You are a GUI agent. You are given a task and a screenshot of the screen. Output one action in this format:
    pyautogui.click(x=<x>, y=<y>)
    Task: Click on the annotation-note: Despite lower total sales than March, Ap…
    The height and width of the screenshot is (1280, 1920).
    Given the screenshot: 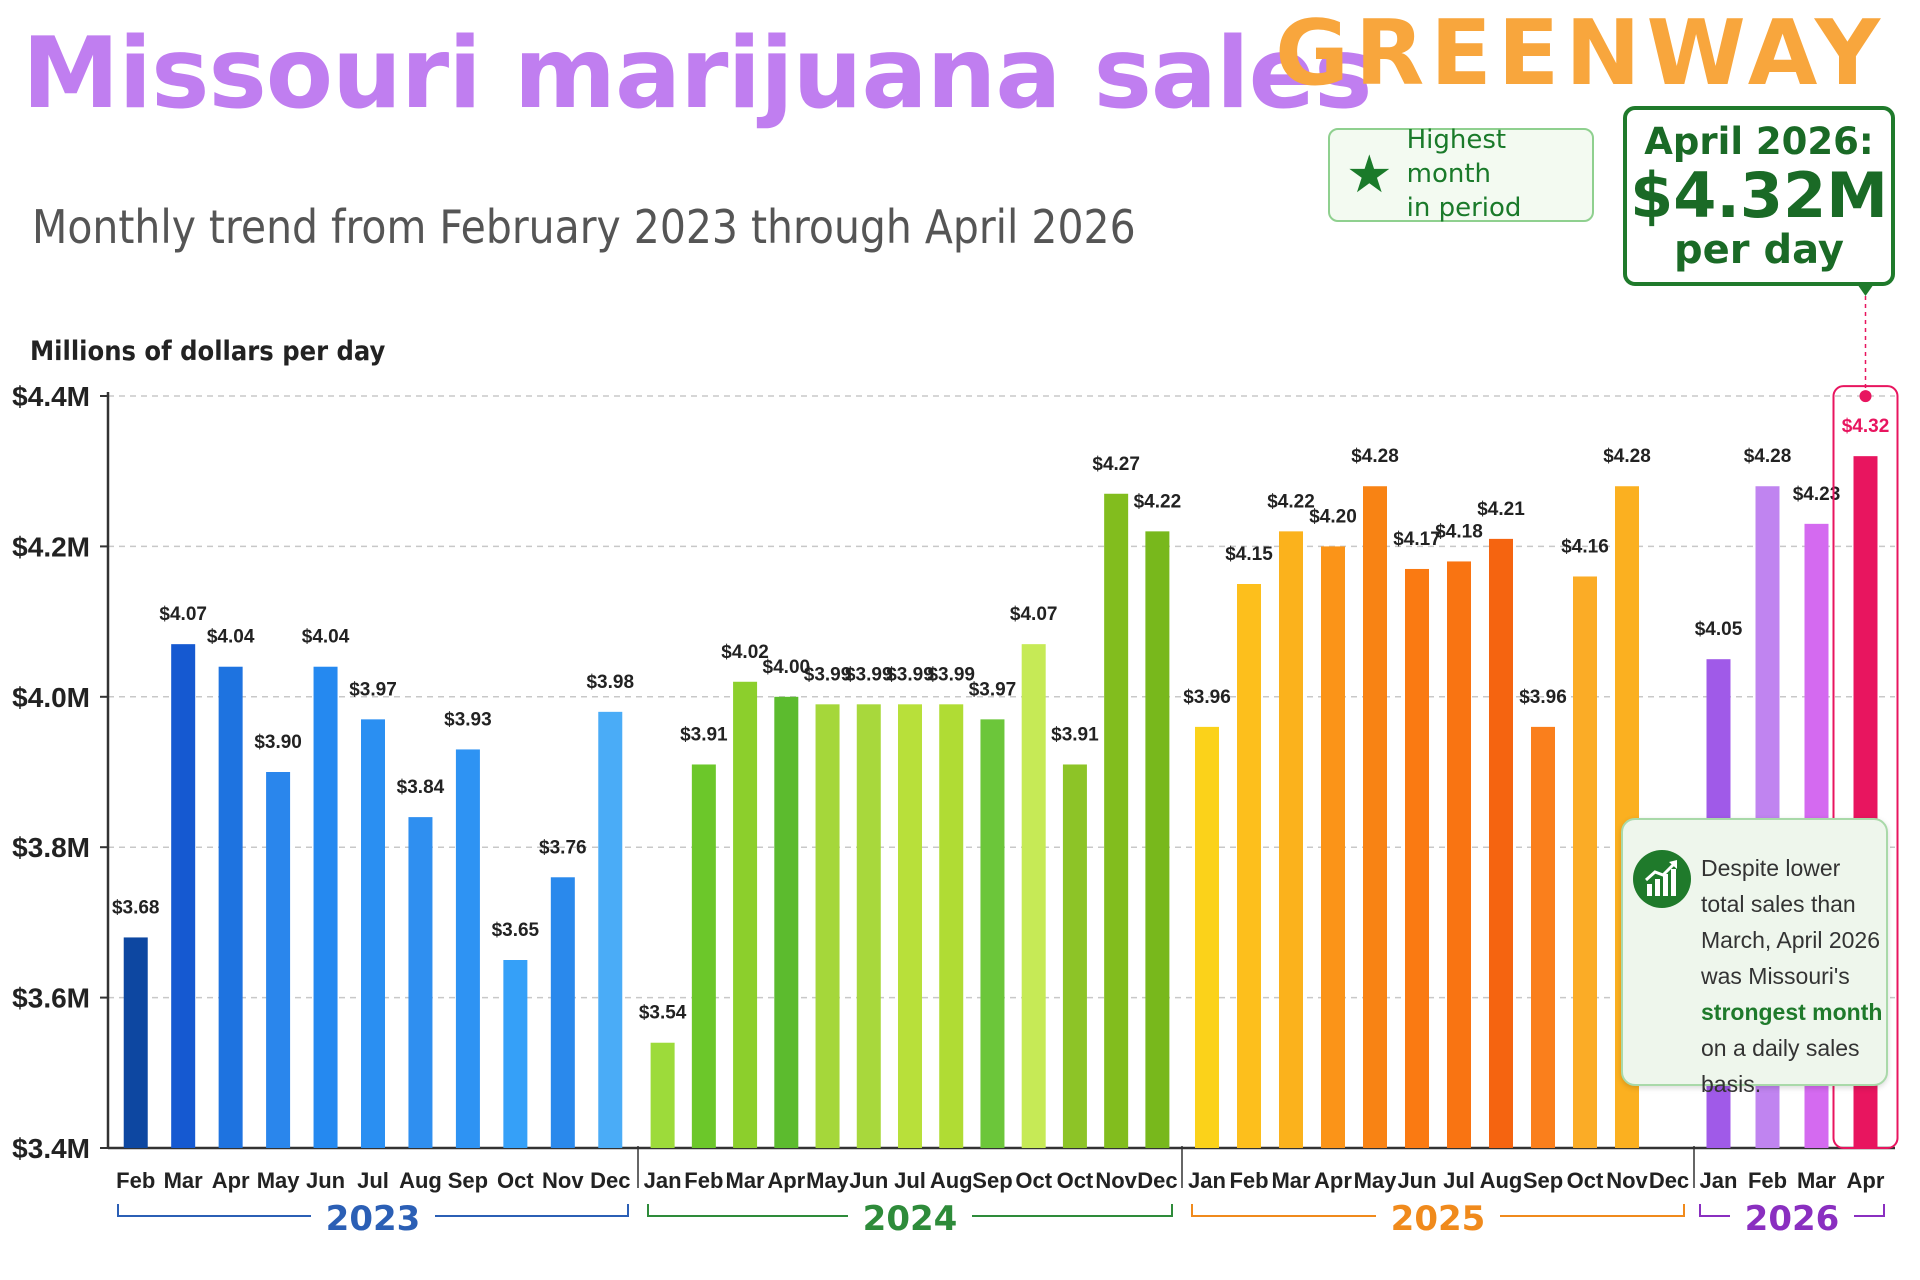 What is the action you would take?
    pyautogui.click(x=1754, y=957)
    